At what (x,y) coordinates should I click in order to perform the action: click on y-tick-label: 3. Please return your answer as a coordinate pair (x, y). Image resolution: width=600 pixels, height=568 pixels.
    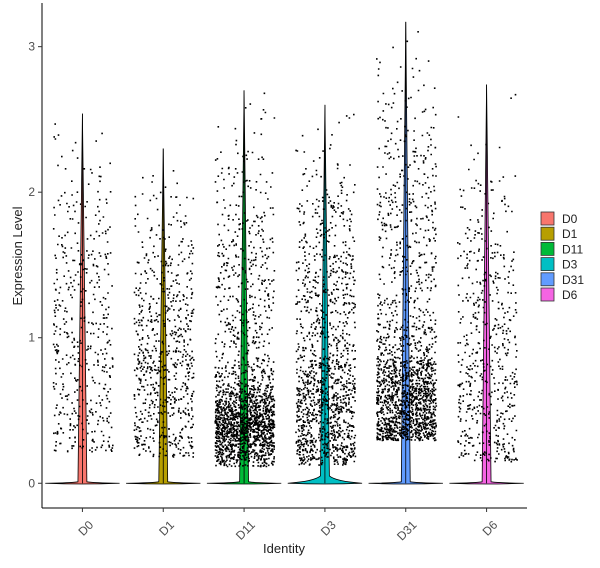
    Looking at the image, I should click on (31, 47).